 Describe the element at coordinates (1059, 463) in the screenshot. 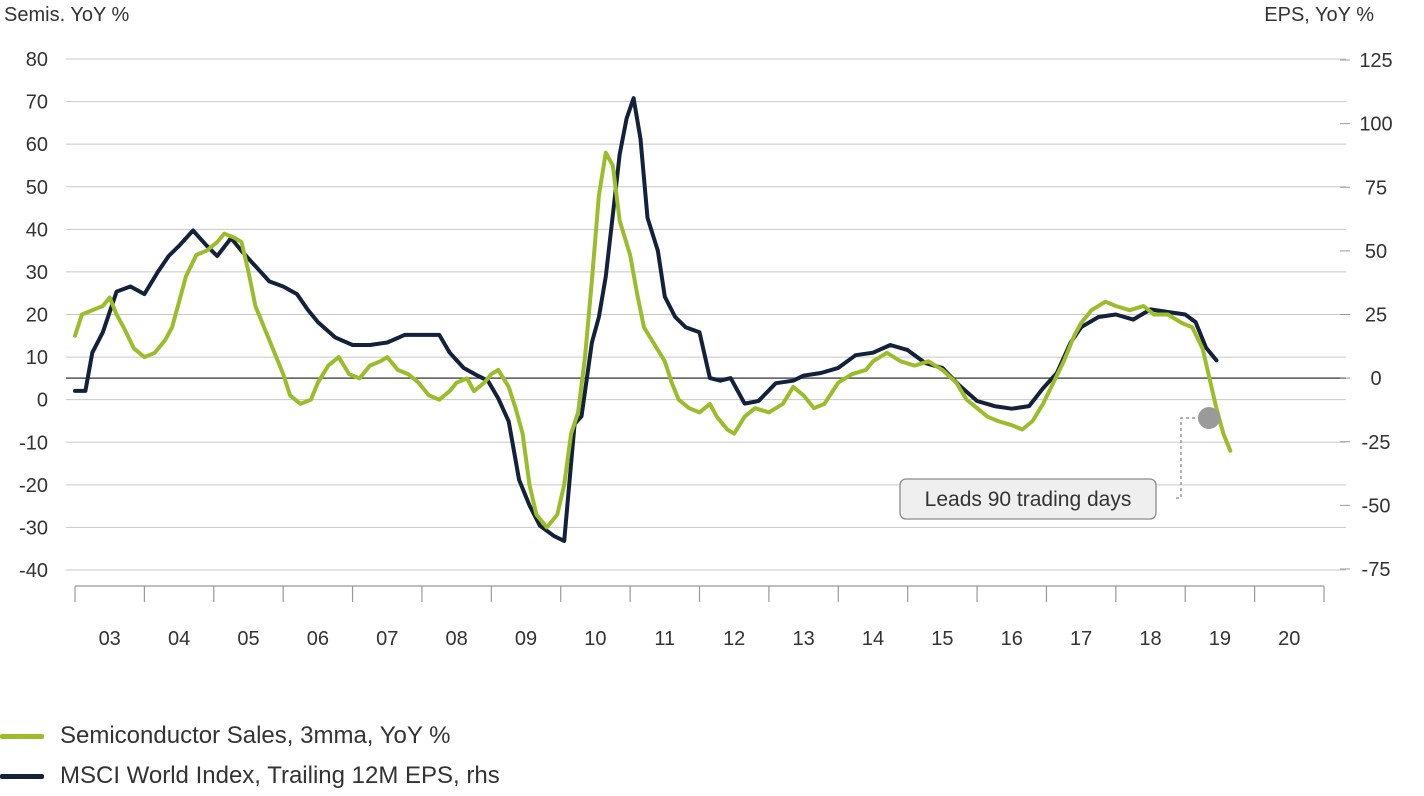

I see `lead-annotation: Leads 90 trading days` at that location.